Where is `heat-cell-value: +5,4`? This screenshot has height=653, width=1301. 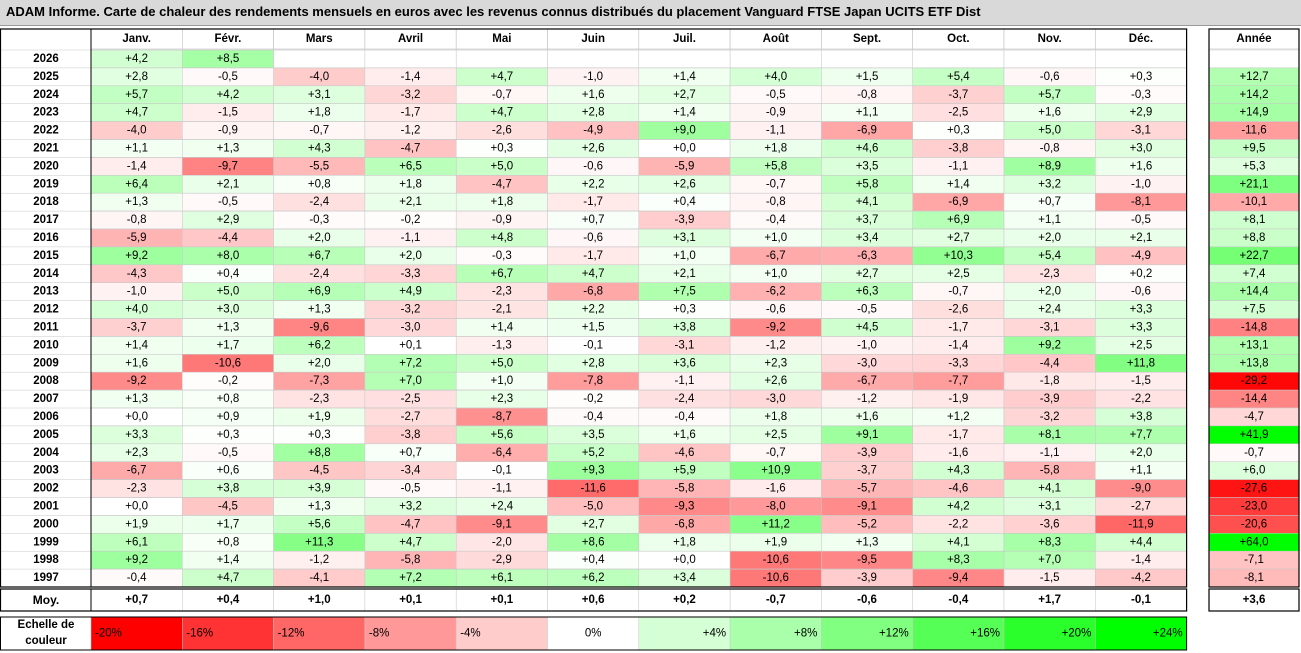
heat-cell-value: +5,4 is located at coordinates (1049, 256).